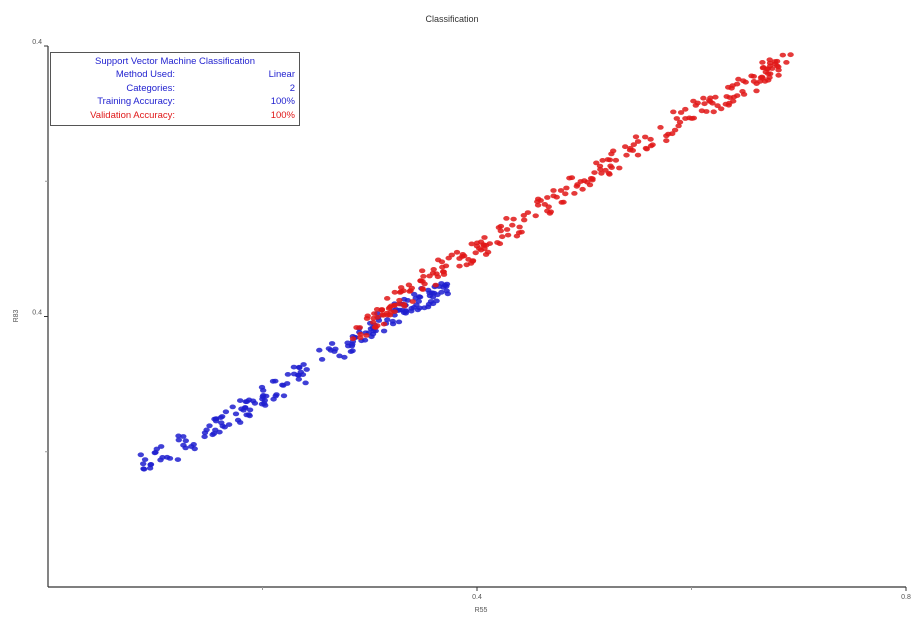 The width and height of the screenshot is (921, 617). Describe the element at coordinates (477, 597) in the screenshot. I see `x-tick-label: 0.4` at that location.